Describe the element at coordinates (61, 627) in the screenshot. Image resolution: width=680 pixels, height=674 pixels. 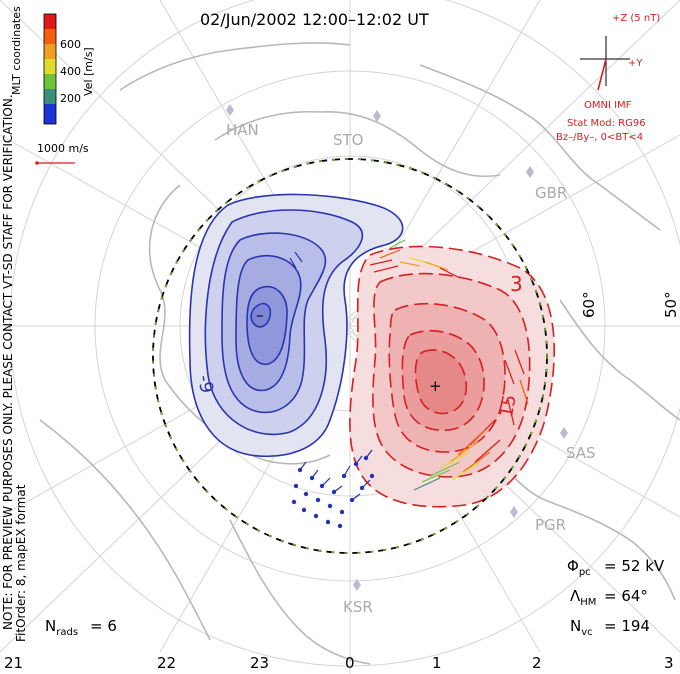
I see `svg-text: Nrads` at that location.